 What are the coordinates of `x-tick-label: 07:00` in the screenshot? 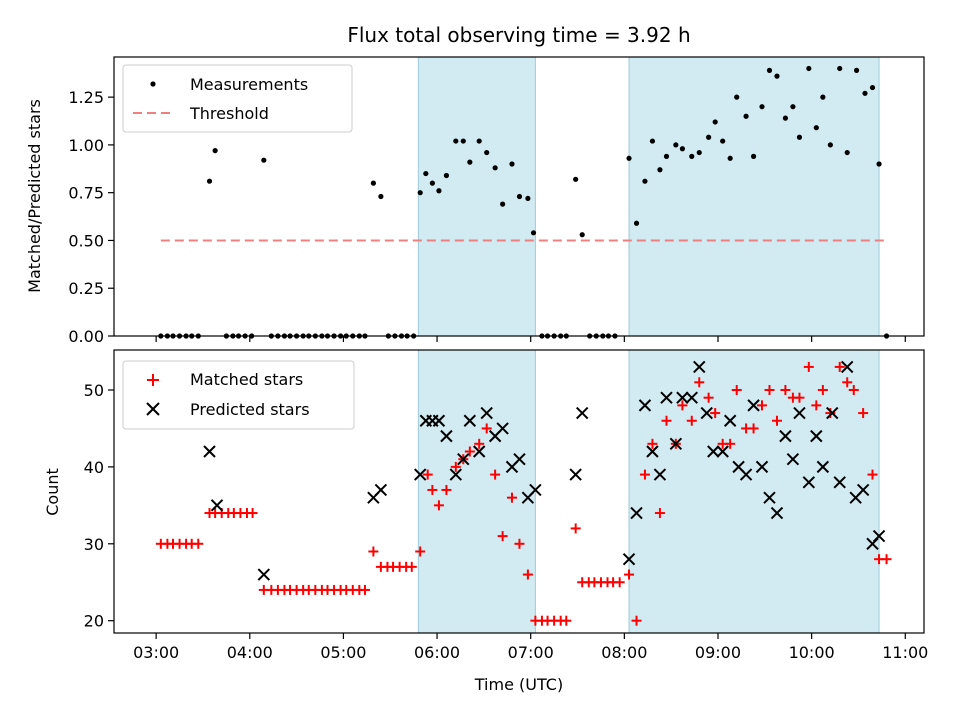 It's located at (531, 652).